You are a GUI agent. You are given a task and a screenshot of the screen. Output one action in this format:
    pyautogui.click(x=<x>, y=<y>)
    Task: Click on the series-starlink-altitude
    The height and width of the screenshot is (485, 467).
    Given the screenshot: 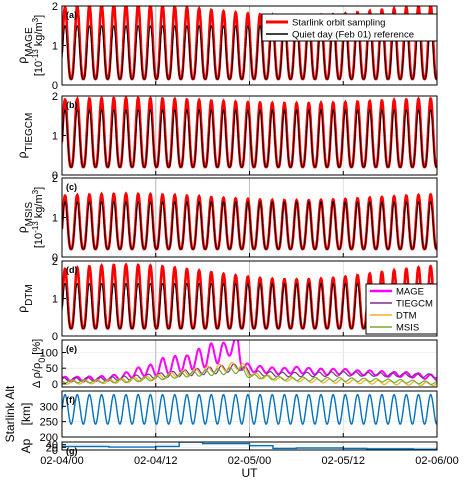 What is the action you would take?
    pyautogui.click(x=249, y=409)
    